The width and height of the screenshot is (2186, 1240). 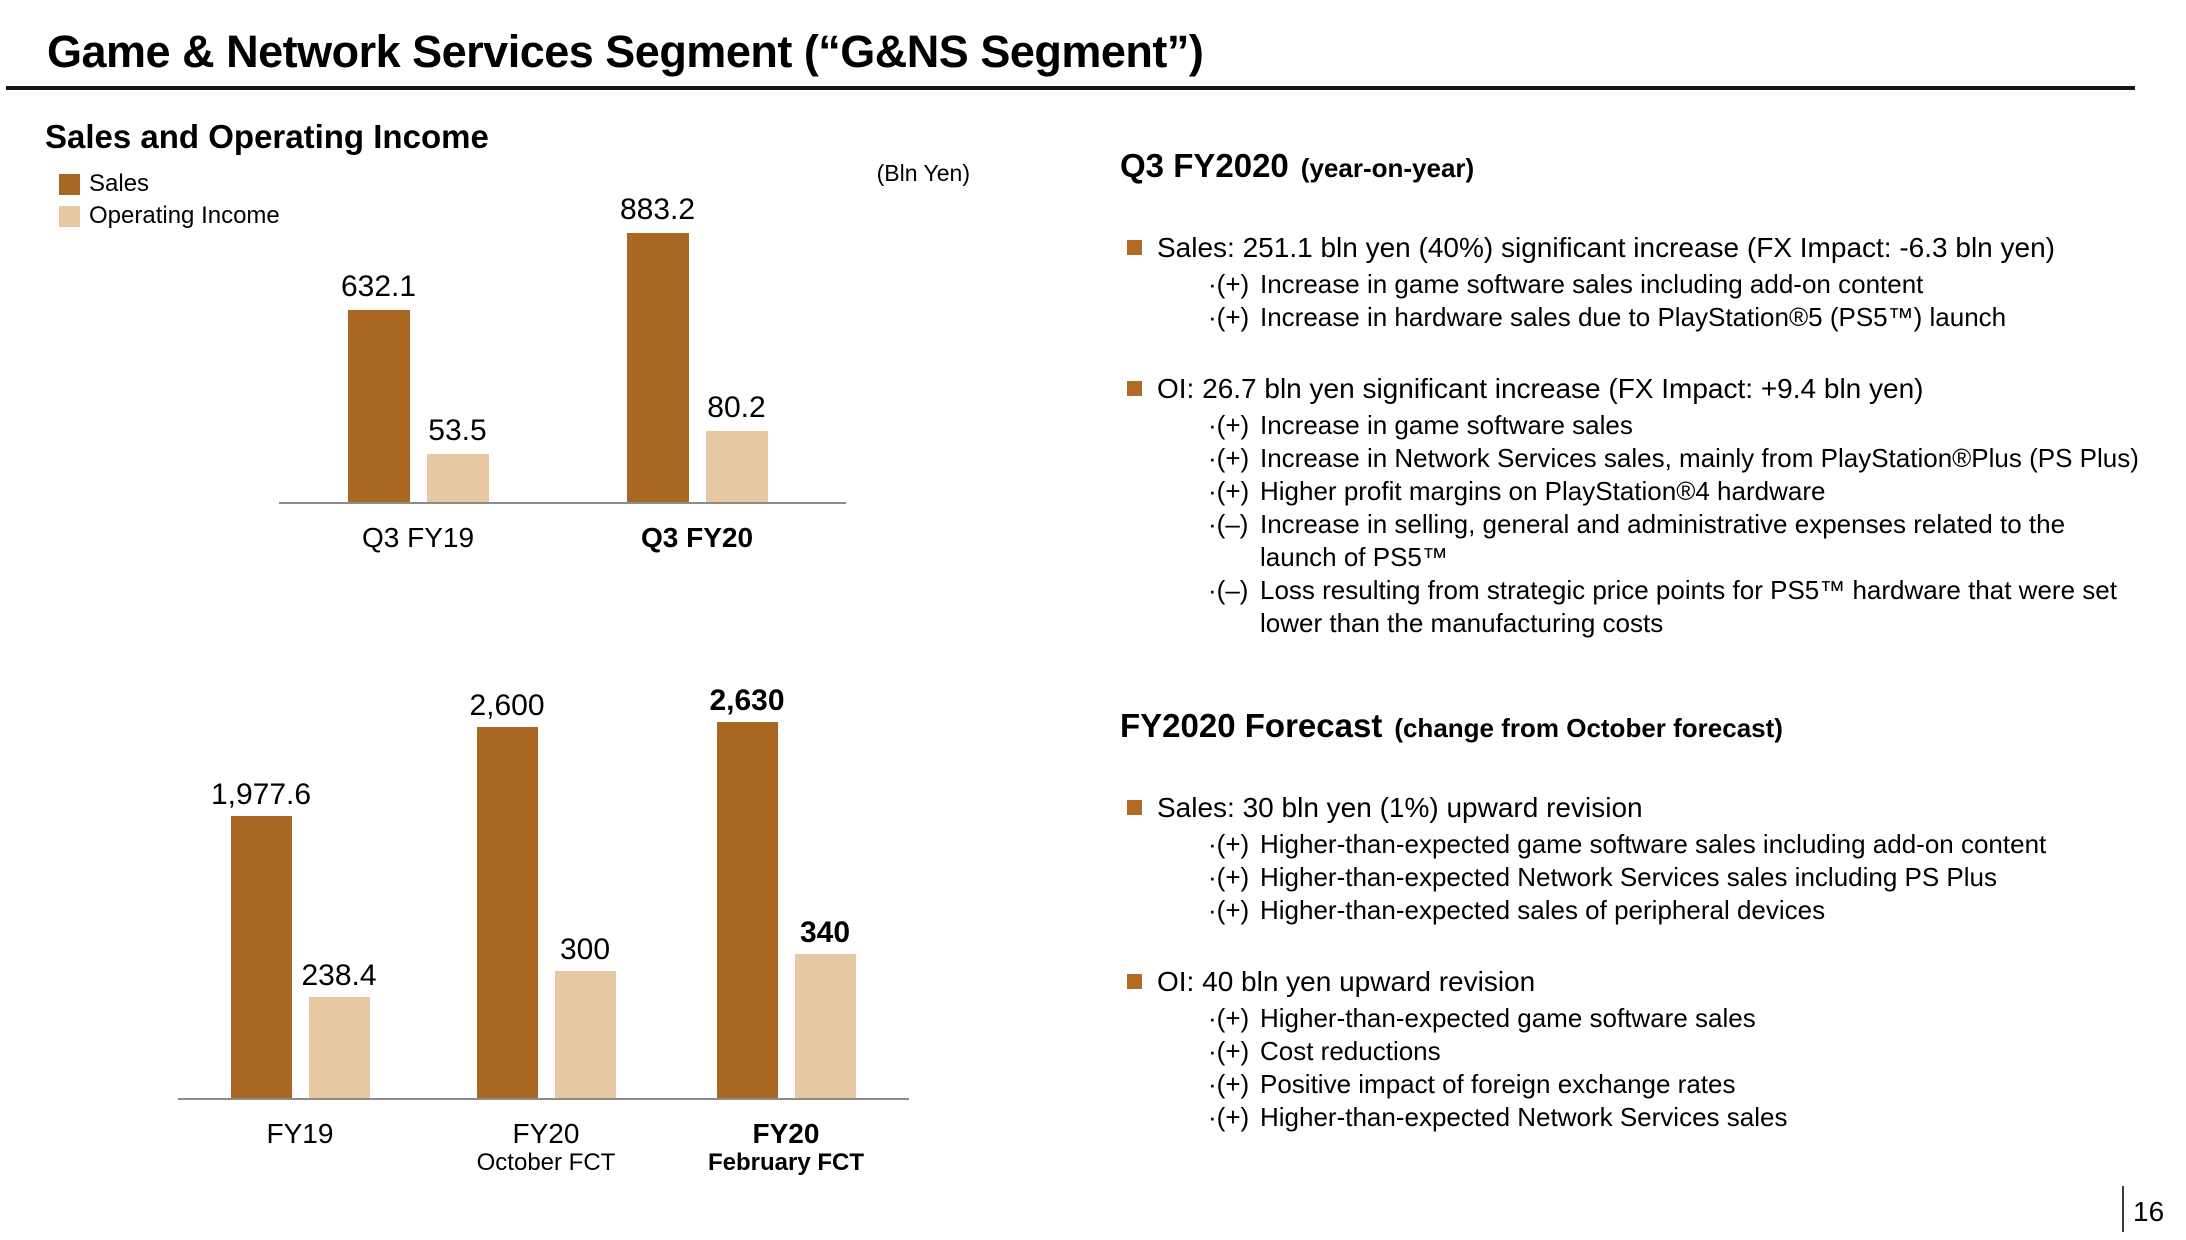 I want to click on chart-section-heading: Sales and Operating Income, so click(x=267, y=136).